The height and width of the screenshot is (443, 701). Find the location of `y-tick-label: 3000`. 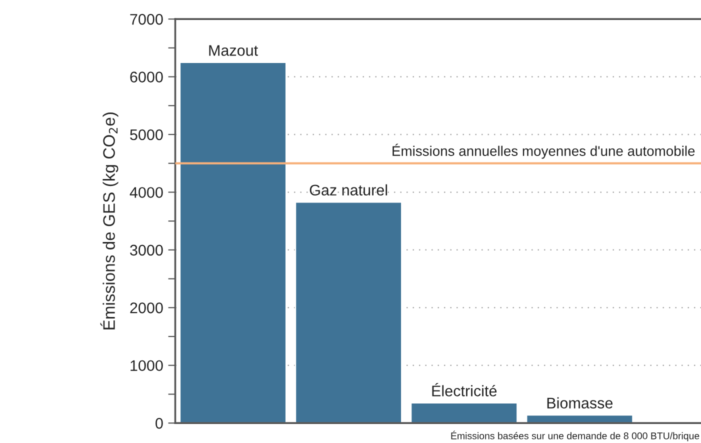

y-tick-label: 3000 is located at coordinates (146, 250).